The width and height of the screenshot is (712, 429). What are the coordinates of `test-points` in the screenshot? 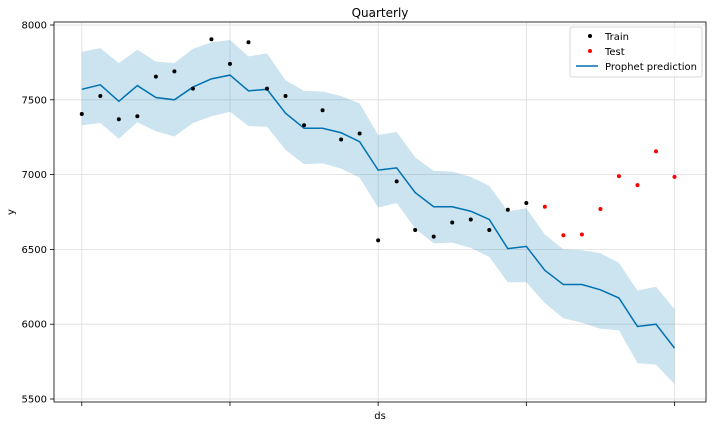 It's located at (609, 193).